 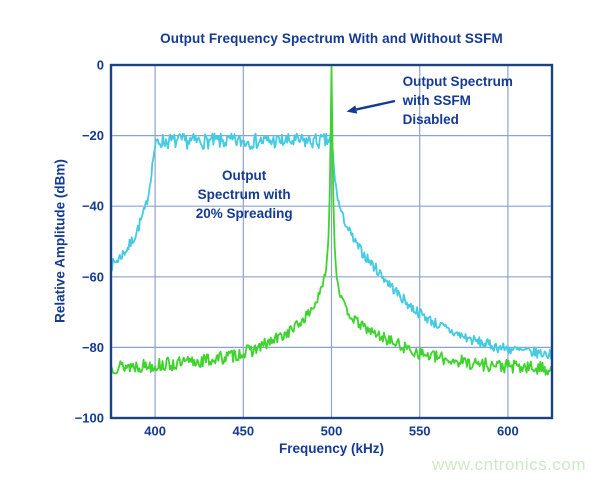 I want to click on x-tick-label: 500, so click(x=332, y=431).